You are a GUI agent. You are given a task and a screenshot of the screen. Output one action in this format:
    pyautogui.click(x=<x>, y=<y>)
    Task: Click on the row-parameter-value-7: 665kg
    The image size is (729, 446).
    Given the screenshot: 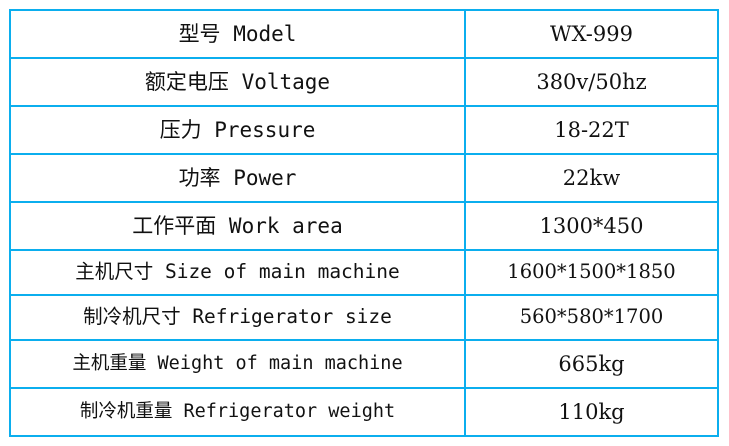 What is the action you would take?
    pyautogui.click(x=591, y=363)
    